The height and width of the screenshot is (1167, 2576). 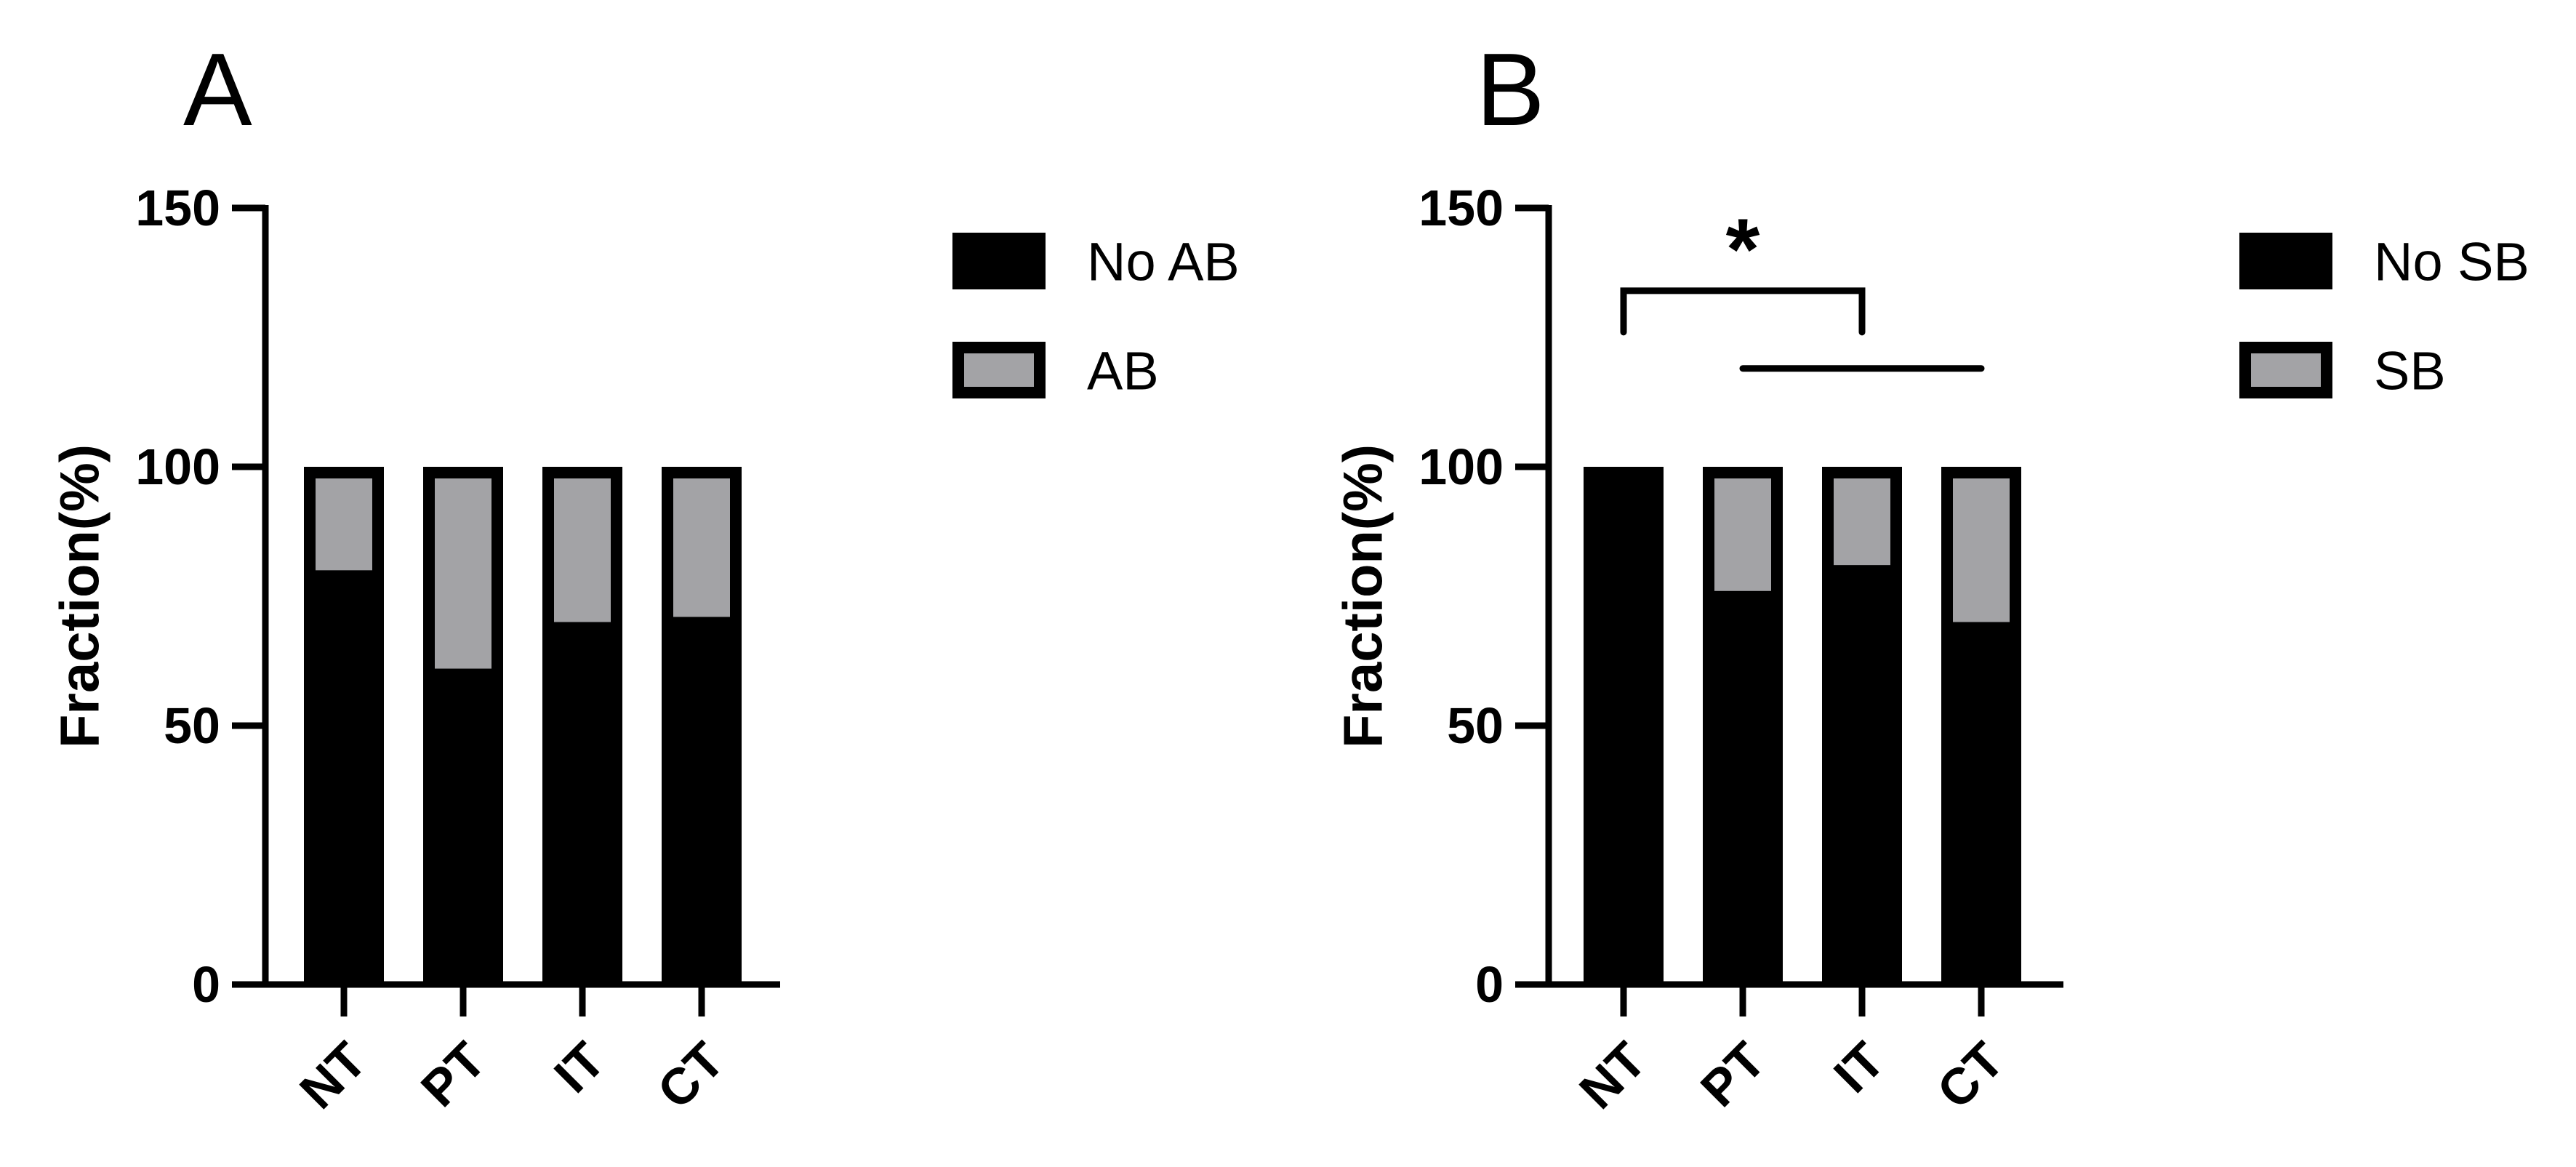 What do you see at coordinates (217, 90) in the screenshot?
I see `panel-letter: A` at bounding box center [217, 90].